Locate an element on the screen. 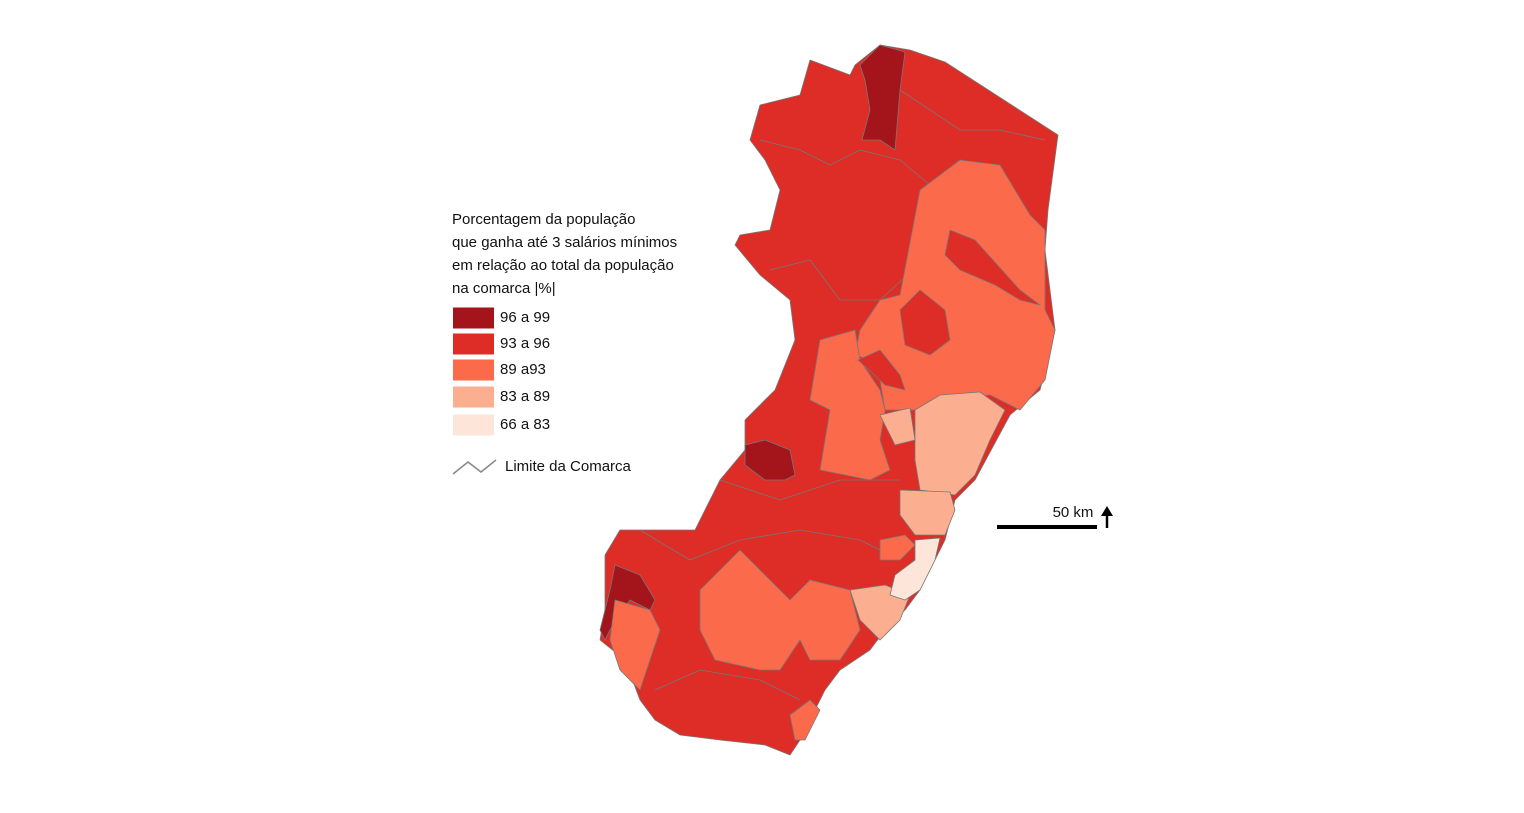  legend-label: 89 a93 is located at coordinates (523, 369).